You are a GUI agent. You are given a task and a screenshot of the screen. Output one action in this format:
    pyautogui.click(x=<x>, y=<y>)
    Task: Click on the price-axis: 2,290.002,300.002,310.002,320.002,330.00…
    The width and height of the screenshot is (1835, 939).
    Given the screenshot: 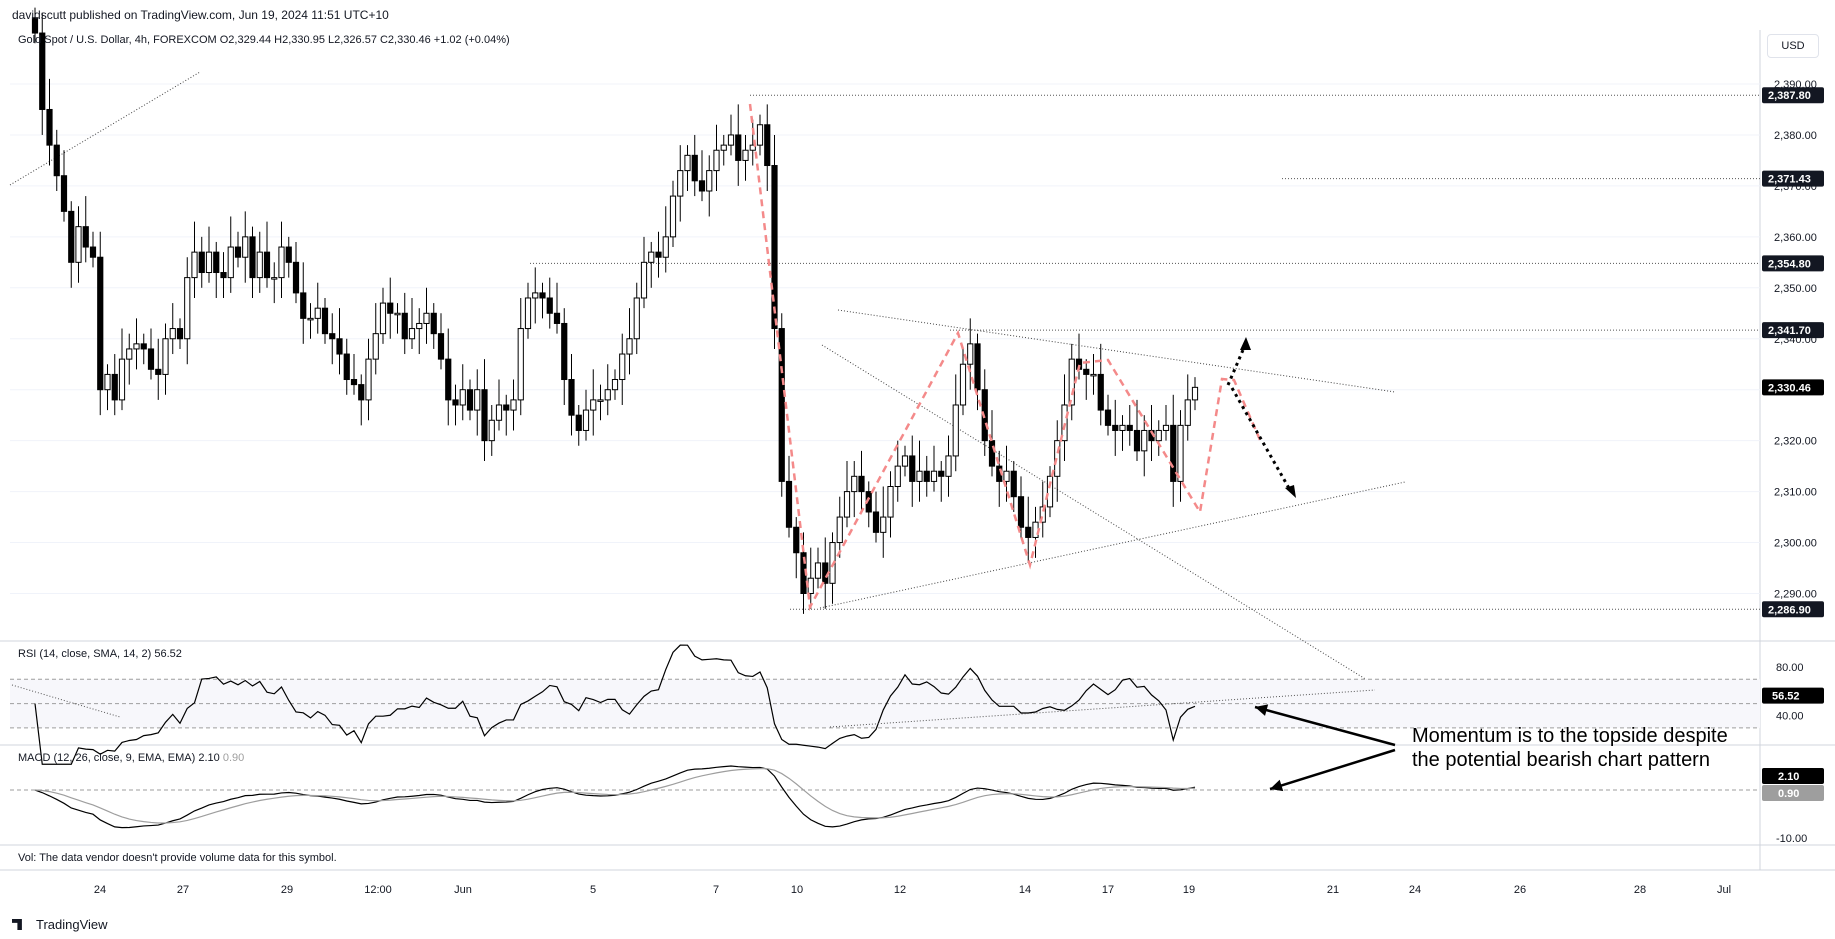 What is the action you would take?
    pyautogui.click(x=1793, y=462)
    